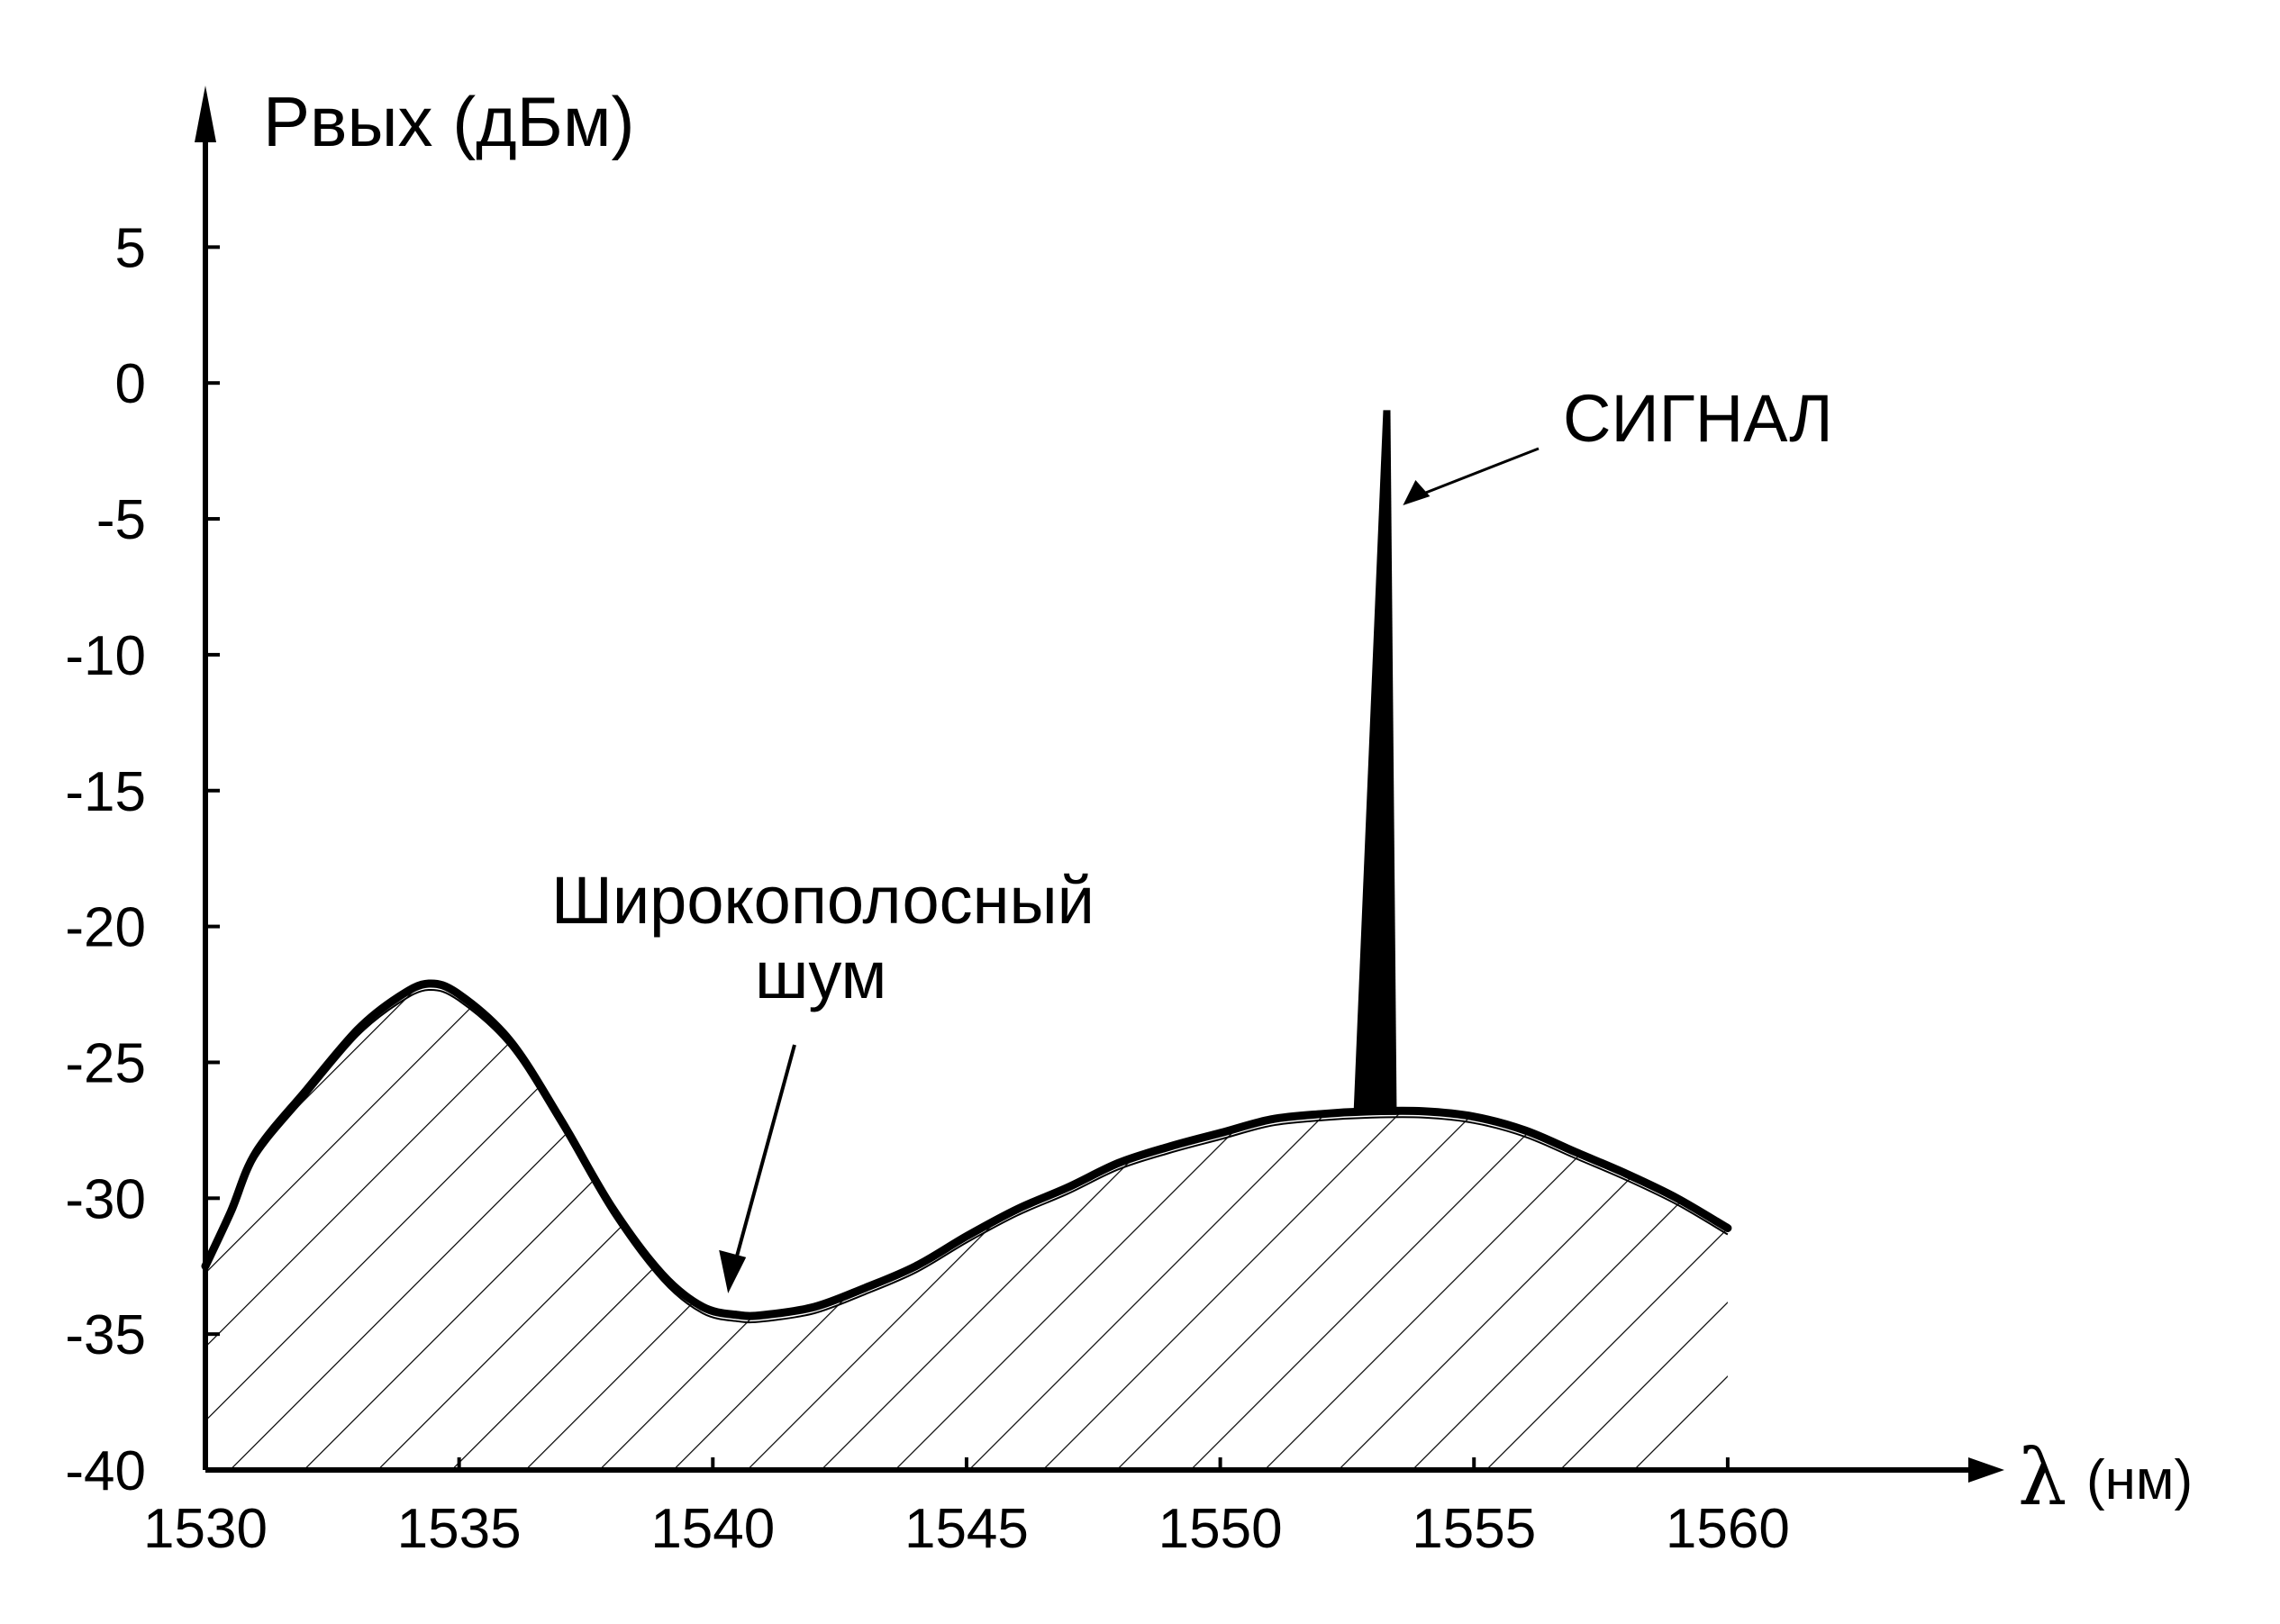  I want to click on noise-curve-outline, so click(967, 1156).